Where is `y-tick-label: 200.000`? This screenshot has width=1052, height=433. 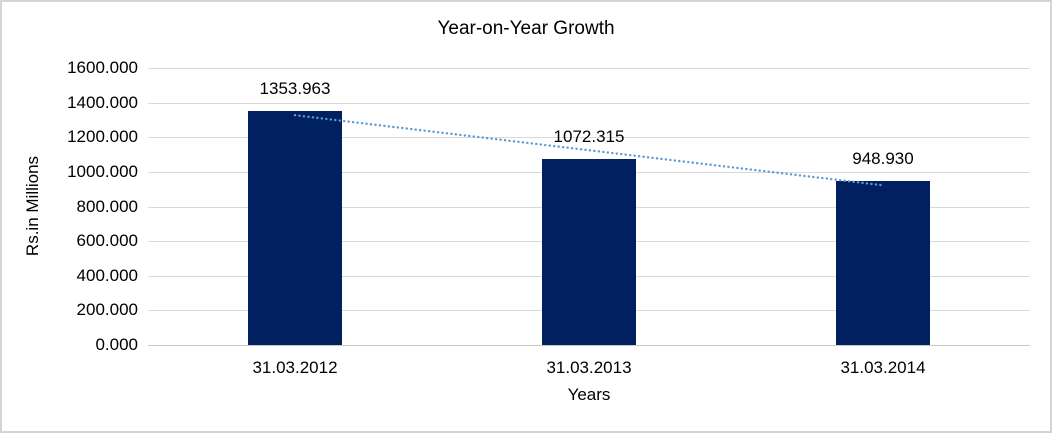
y-tick-label: 200.000 is located at coordinates (107, 310).